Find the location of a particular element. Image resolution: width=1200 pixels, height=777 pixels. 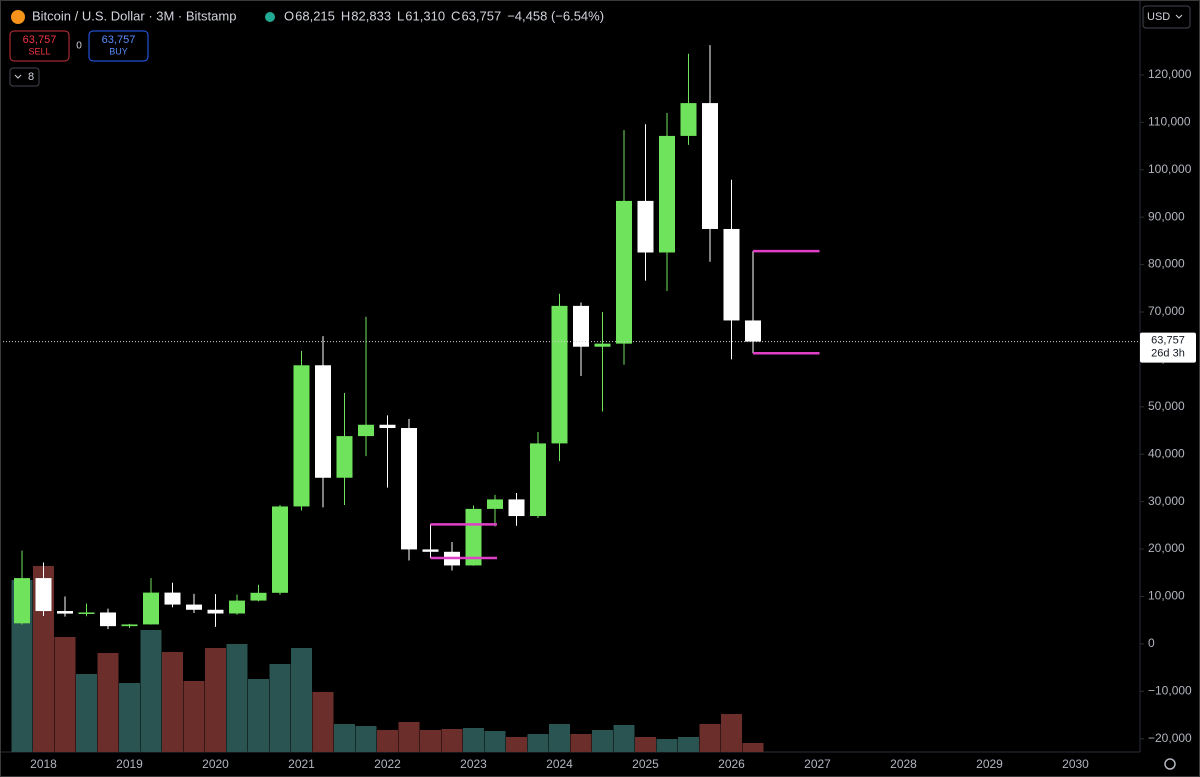

x-tick-label: 2027 is located at coordinates (817, 764).